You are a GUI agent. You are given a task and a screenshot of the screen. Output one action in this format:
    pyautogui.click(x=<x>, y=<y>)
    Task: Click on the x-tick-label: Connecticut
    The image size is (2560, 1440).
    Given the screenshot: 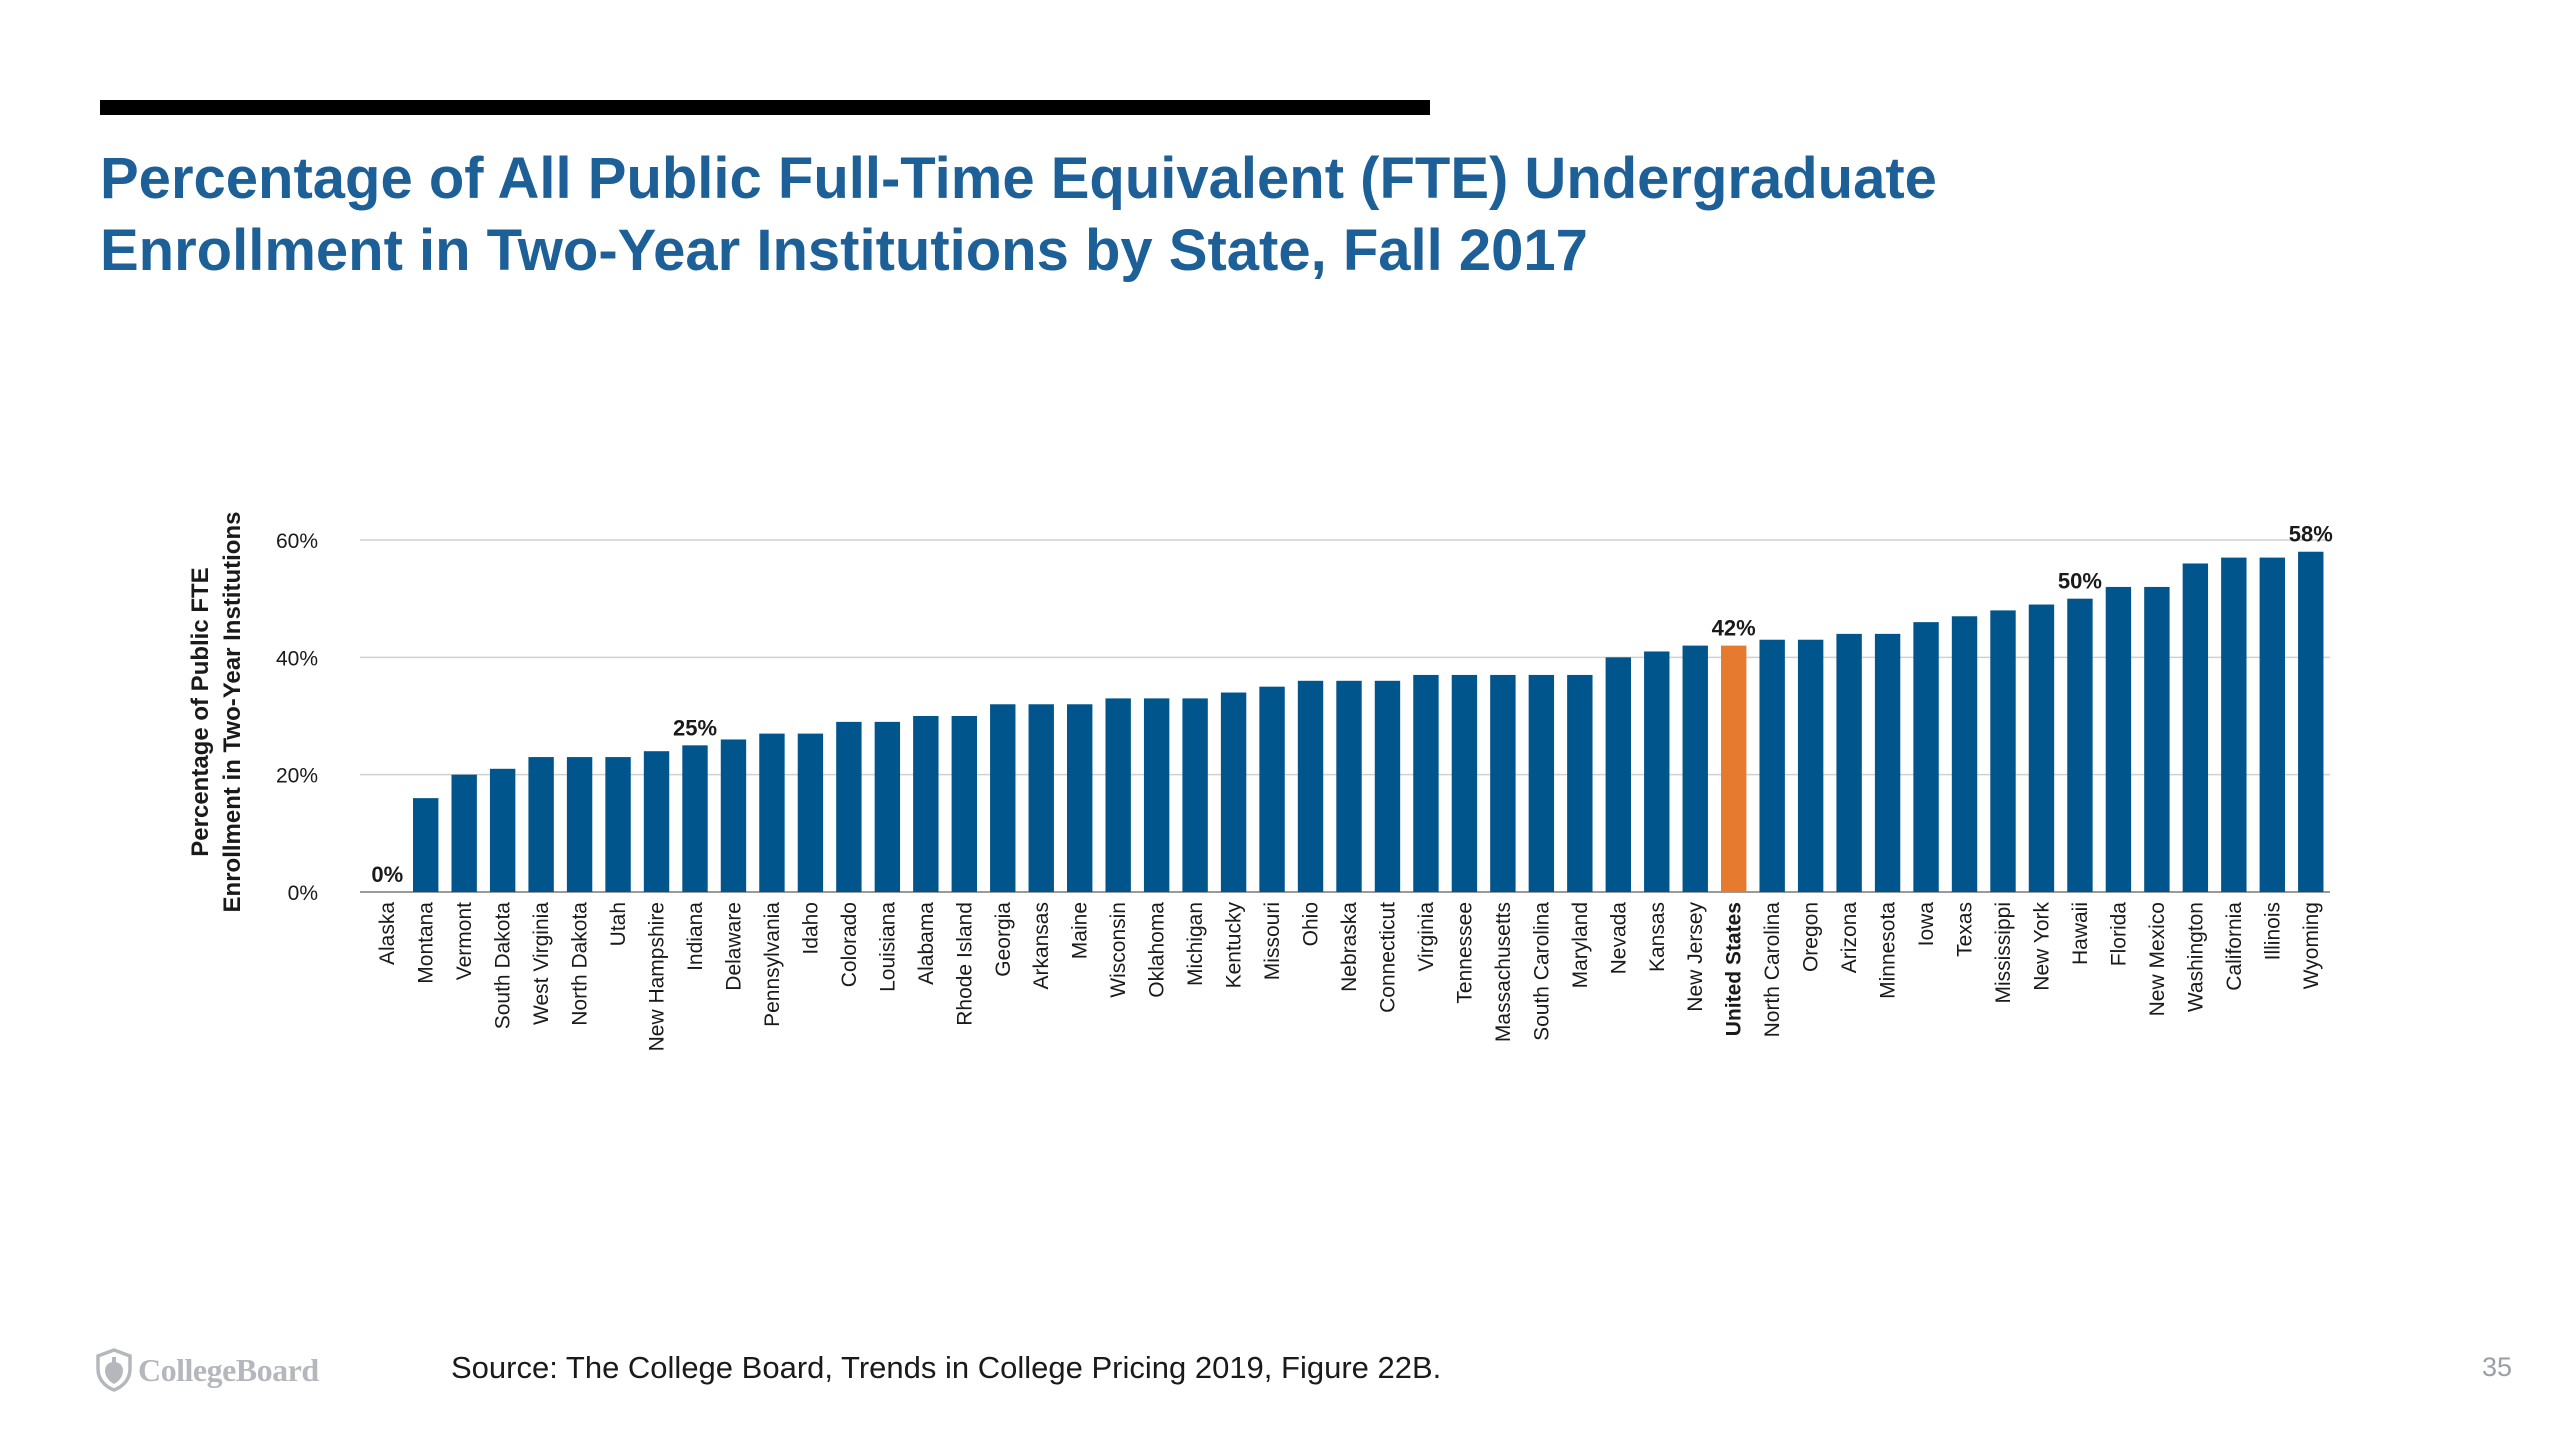 What is the action you would take?
    pyautogui.click(x=1387, y=957)
    